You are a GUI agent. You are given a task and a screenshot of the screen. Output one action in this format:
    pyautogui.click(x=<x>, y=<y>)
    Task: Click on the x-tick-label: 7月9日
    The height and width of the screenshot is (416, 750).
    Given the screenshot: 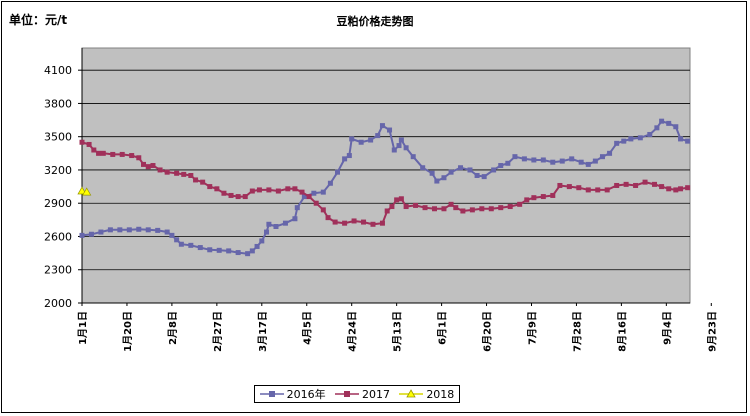 What is the action you would take?
    pyautogui.click(x=532, y=328)
    